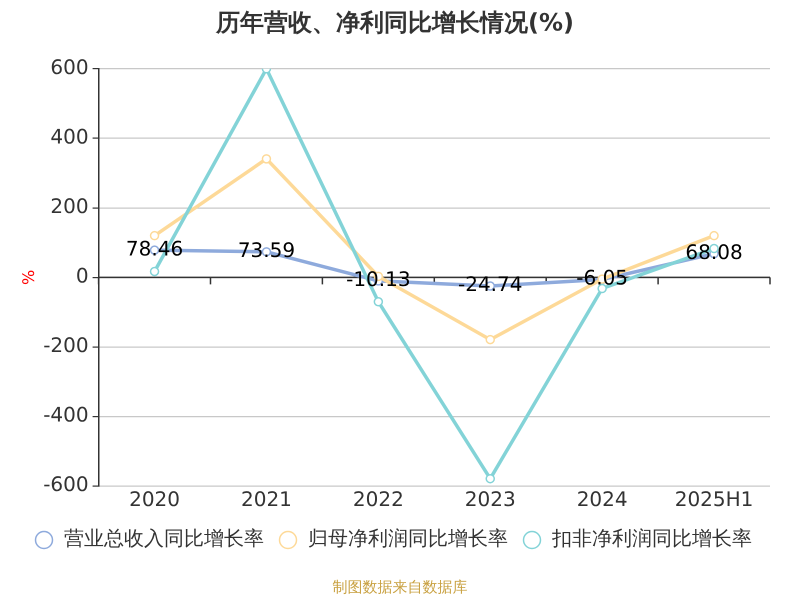  I want to click on x-tick-label: 2023, so click(490, 499).